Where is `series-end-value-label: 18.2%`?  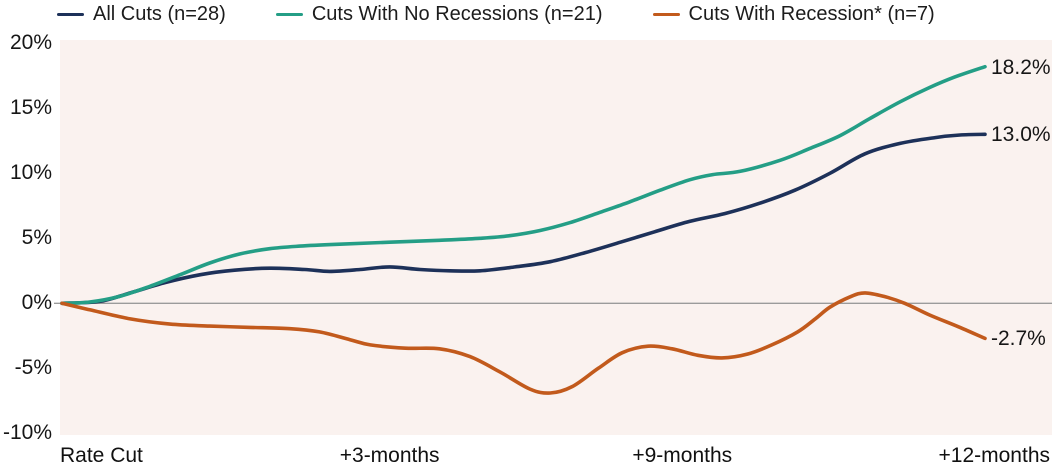
series-end-value-label: 18.2% is located at coordinates (1021, 67).